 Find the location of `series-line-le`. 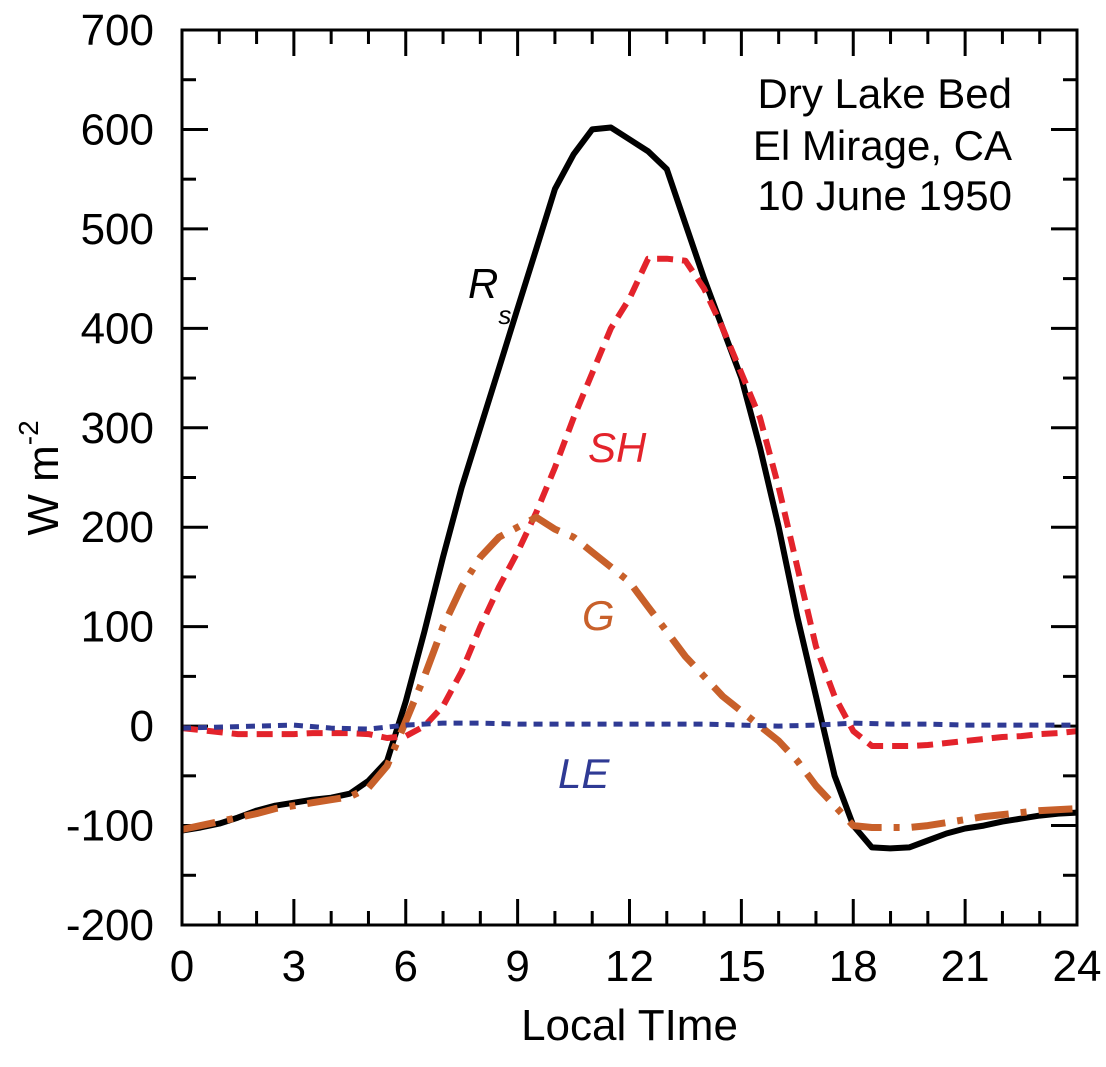

series-line-le is located at coordinates (629, 726).